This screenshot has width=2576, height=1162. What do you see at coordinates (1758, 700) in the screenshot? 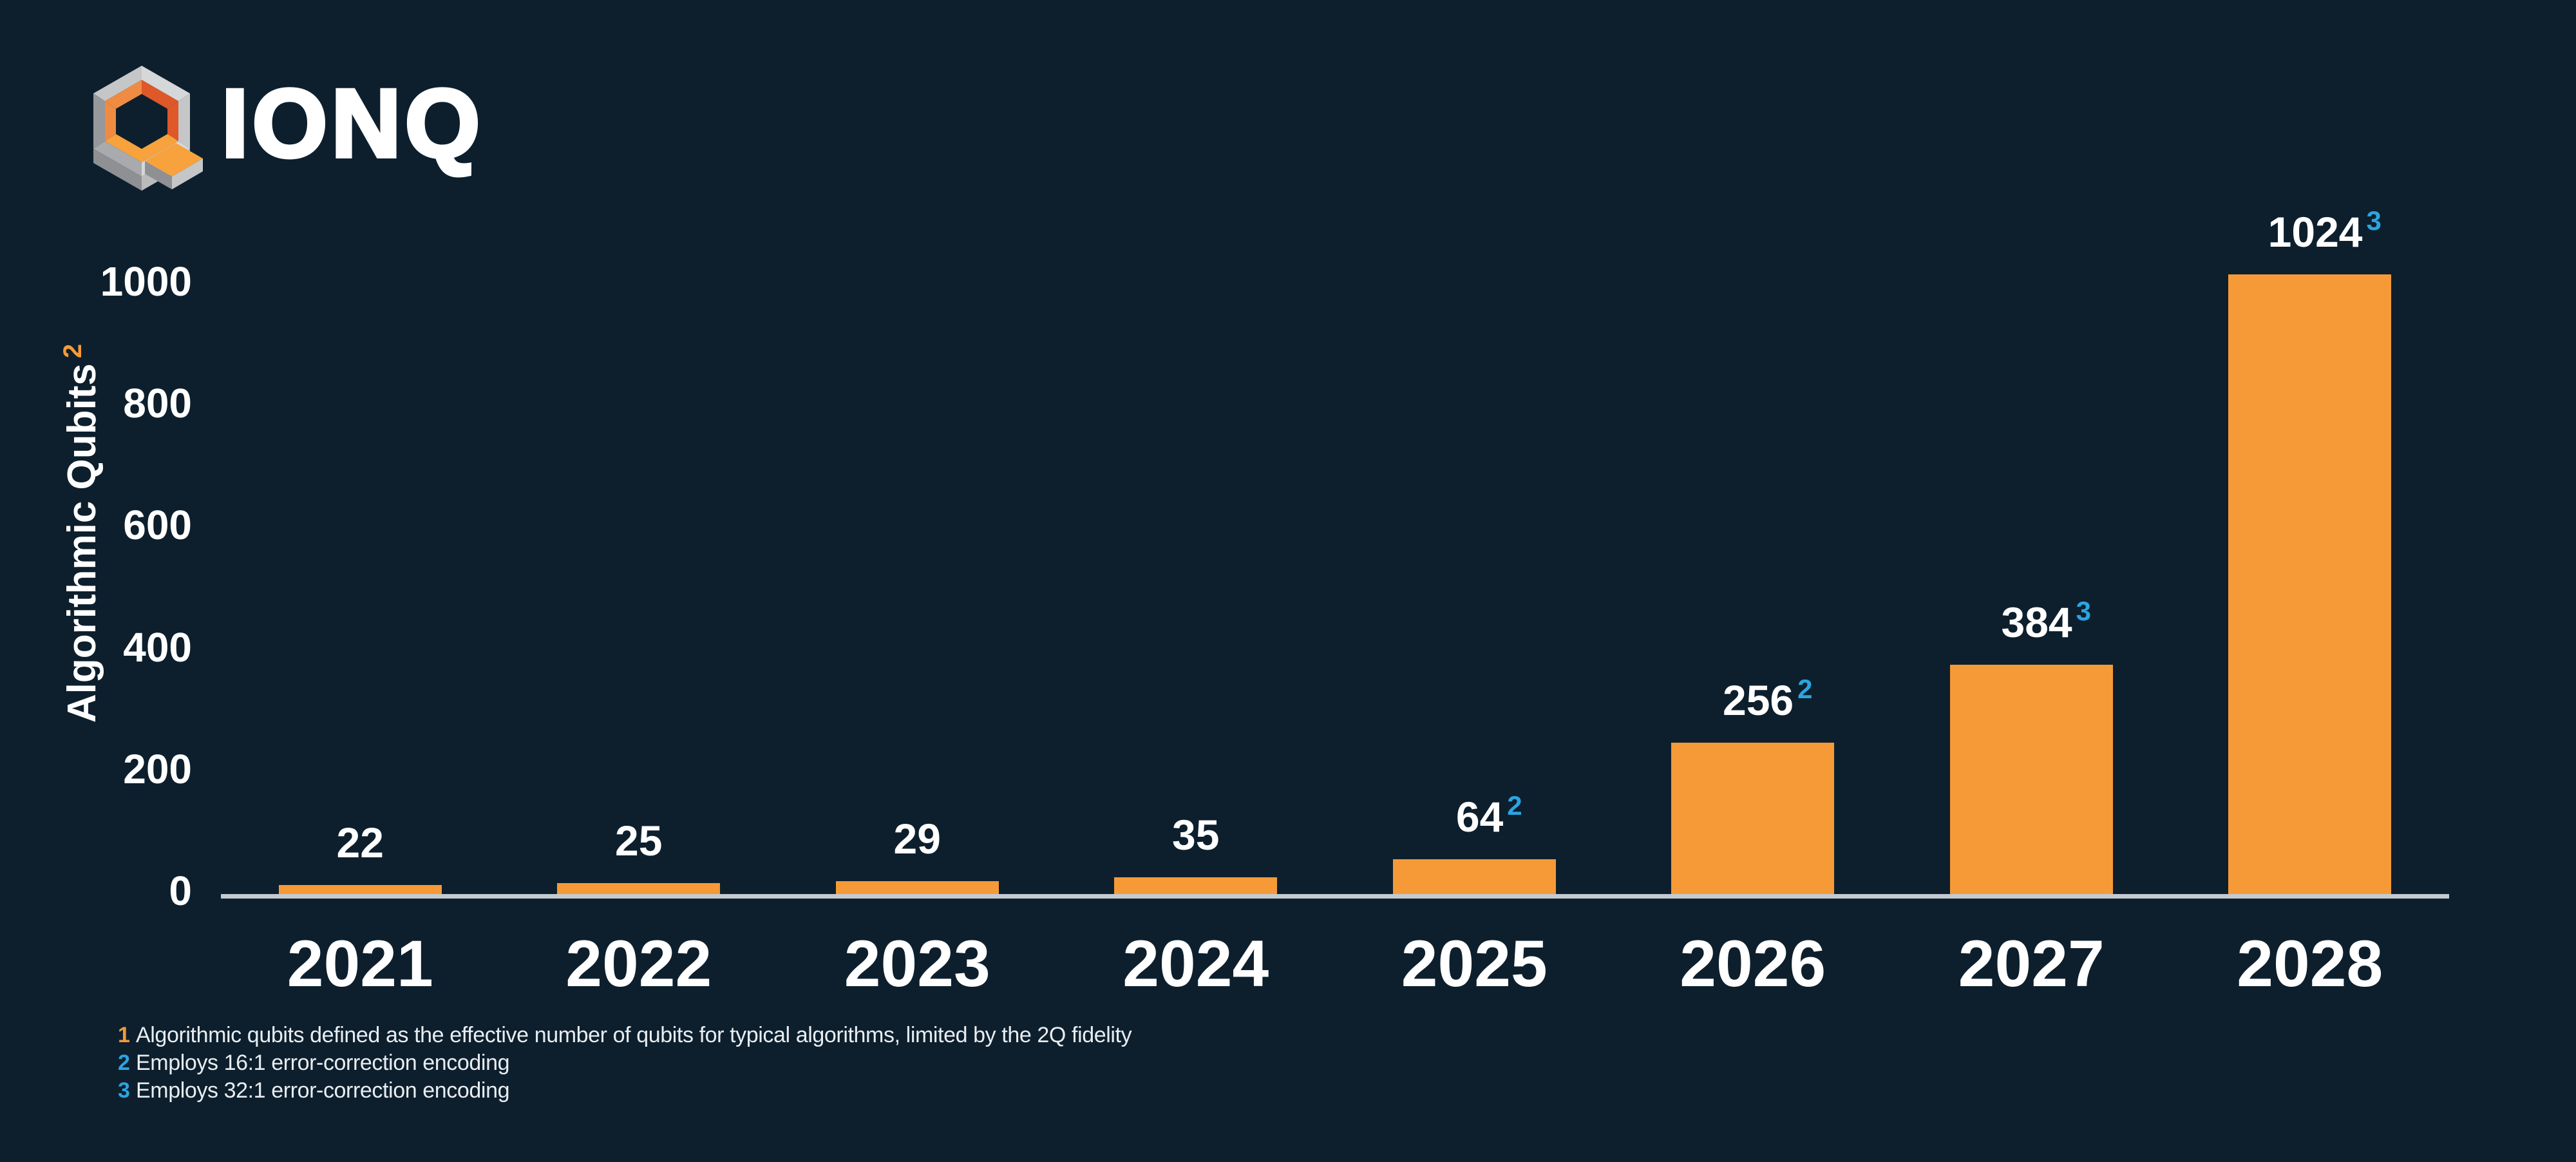
I see `value-number: 256` at bounding box center [1758, 700].